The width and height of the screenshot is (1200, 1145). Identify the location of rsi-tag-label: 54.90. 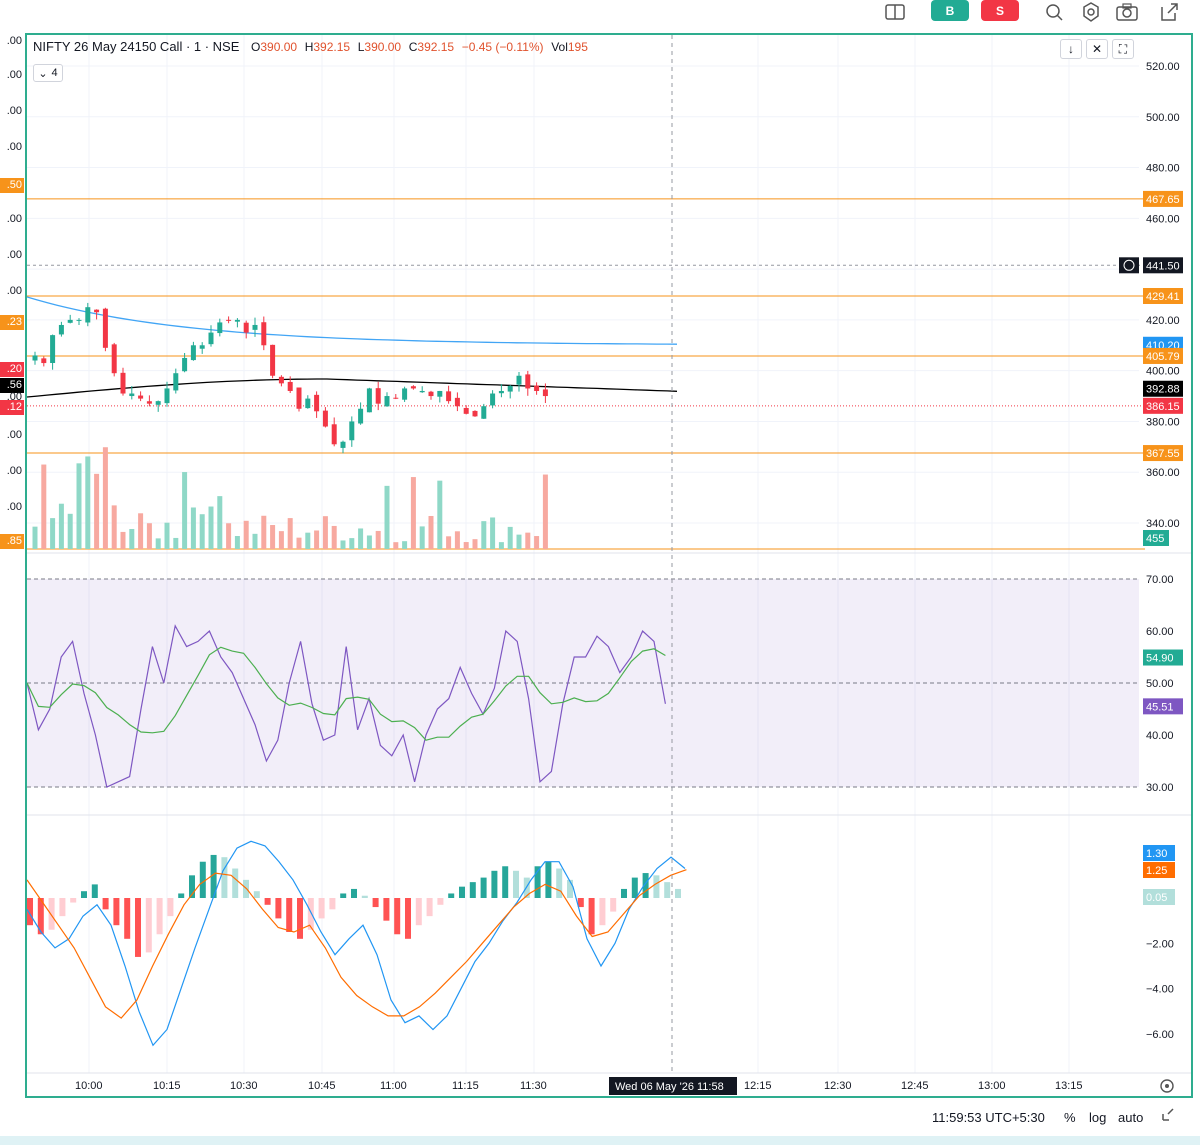
(1160, 659).